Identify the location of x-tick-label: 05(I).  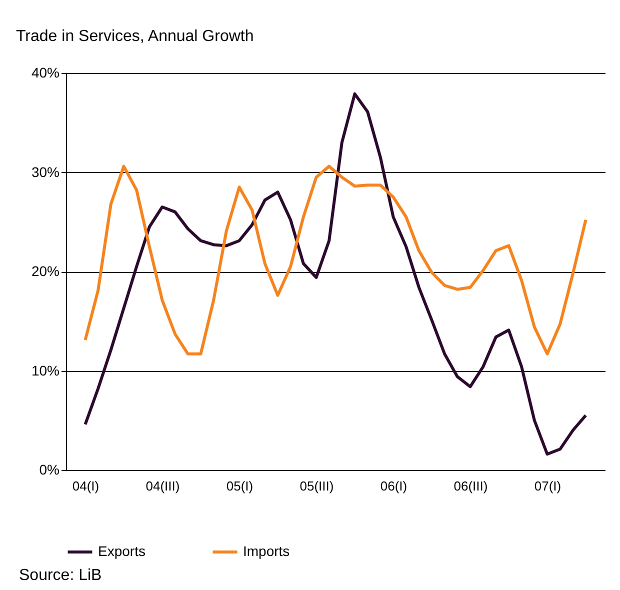
(240, 486).